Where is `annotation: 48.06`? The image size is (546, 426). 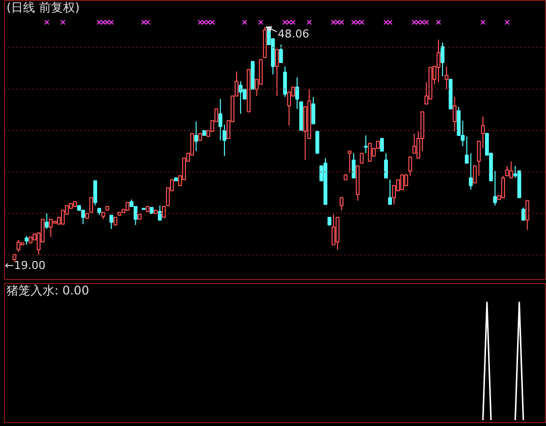 annotation: 48.06 is located at coordinates (294, 34).